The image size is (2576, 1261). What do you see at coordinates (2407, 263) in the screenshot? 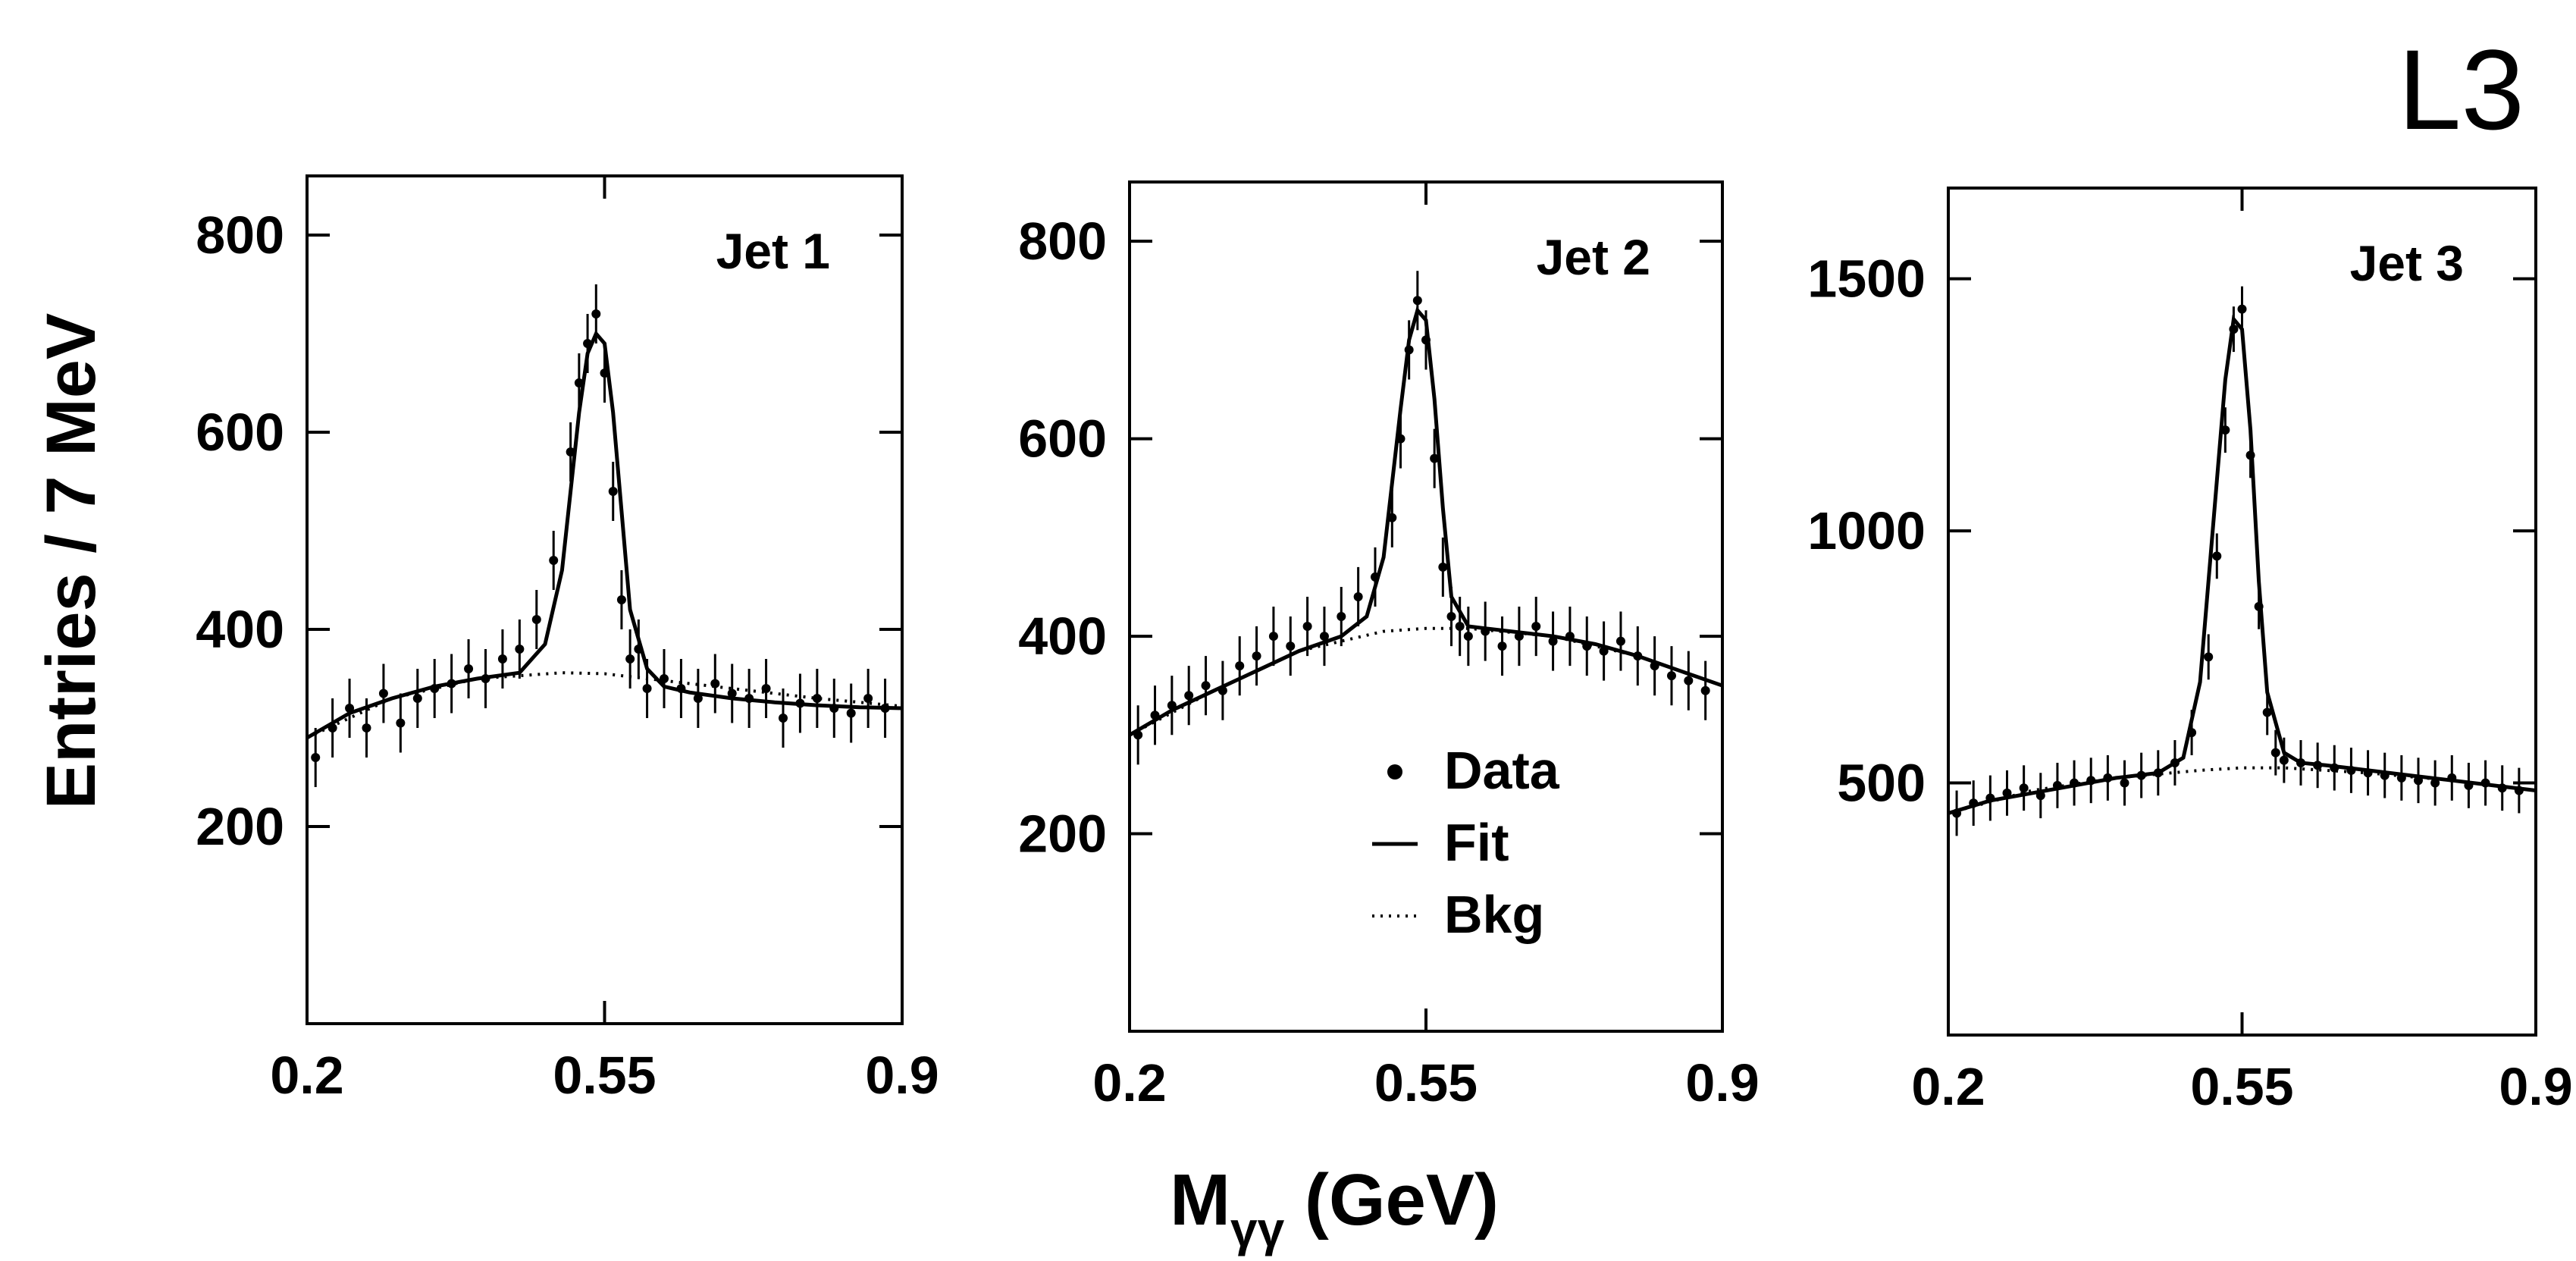
I see `panel-title: Jet 3` at bounding box center [2407, 263].